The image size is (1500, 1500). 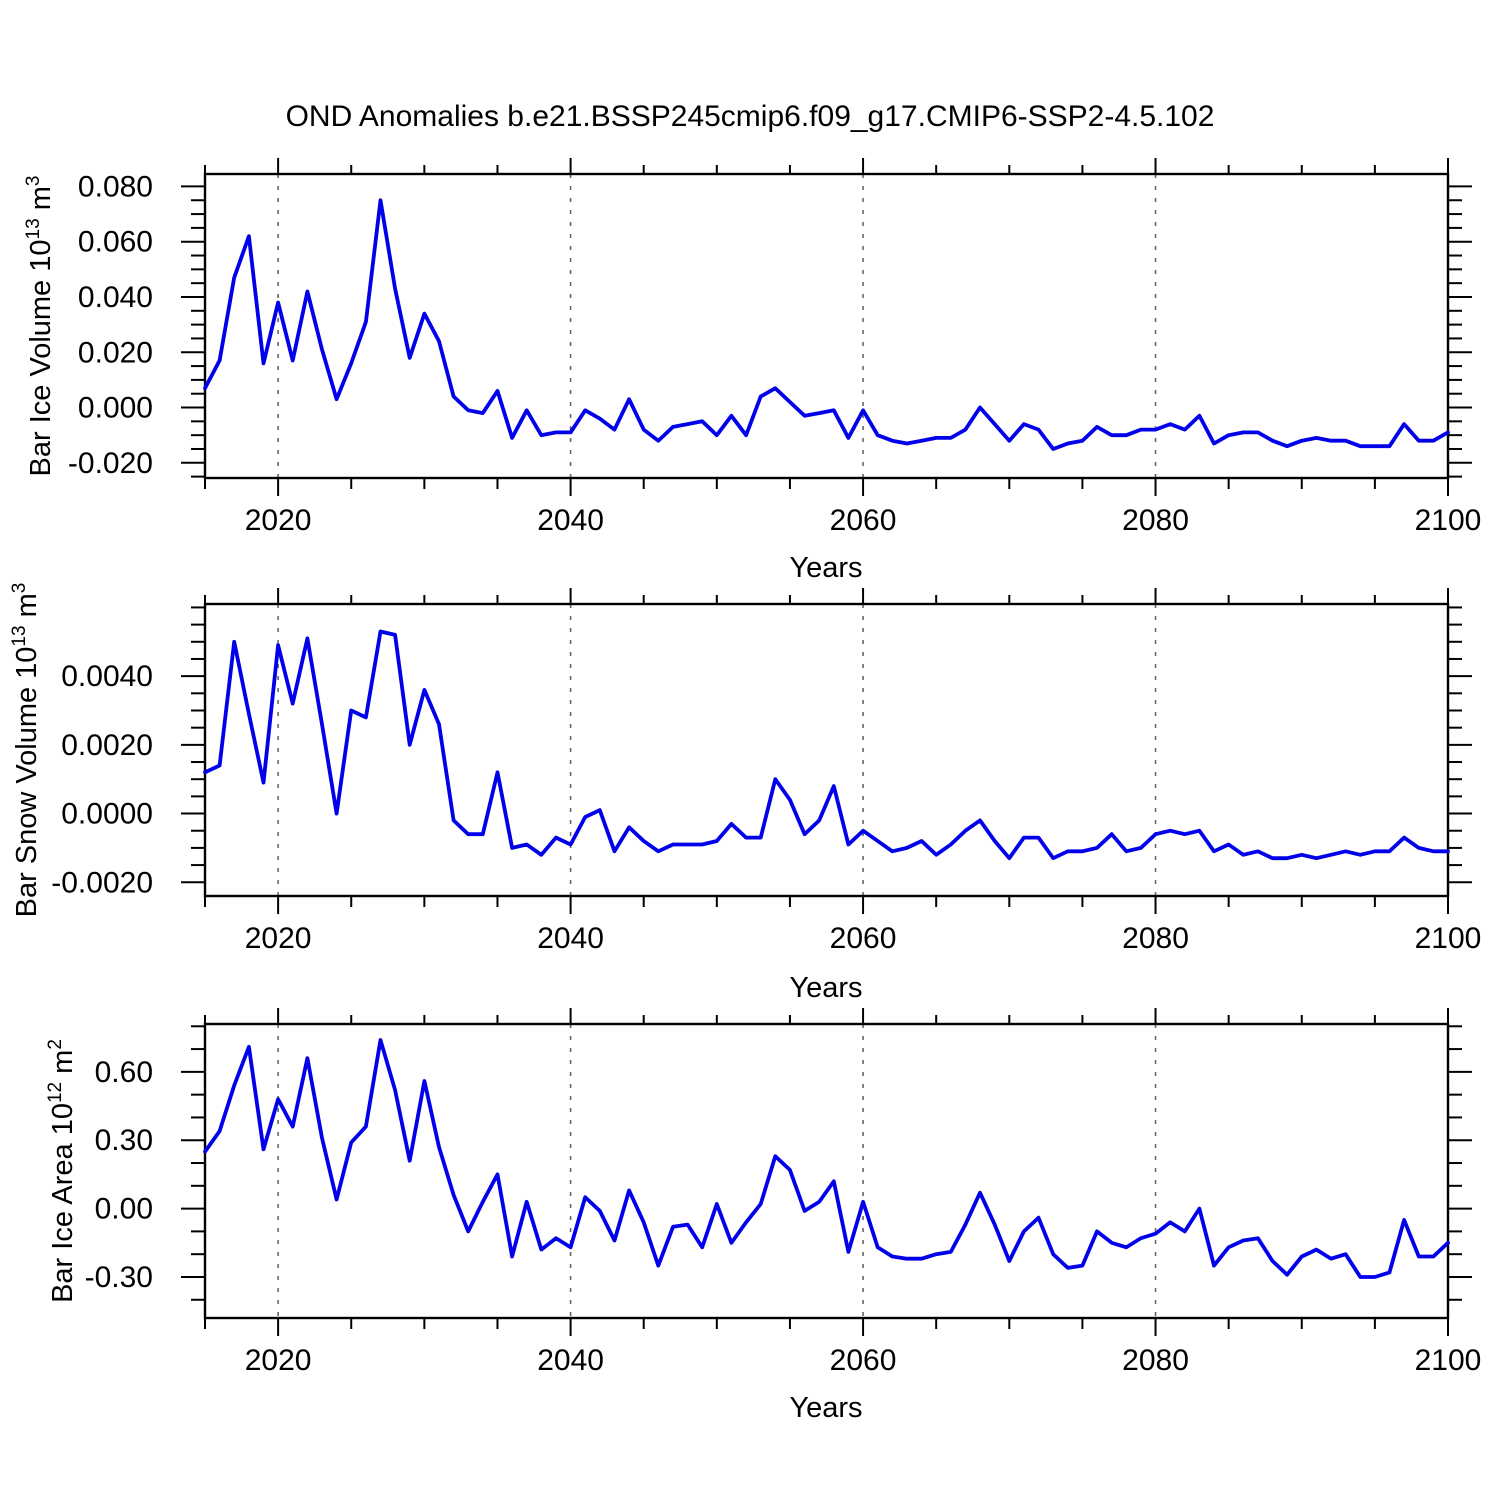 What do you see at coordinates (115, 408) in the screenshot?
I see `y-tick-label: 0.000` at bounding box center [115, 408].